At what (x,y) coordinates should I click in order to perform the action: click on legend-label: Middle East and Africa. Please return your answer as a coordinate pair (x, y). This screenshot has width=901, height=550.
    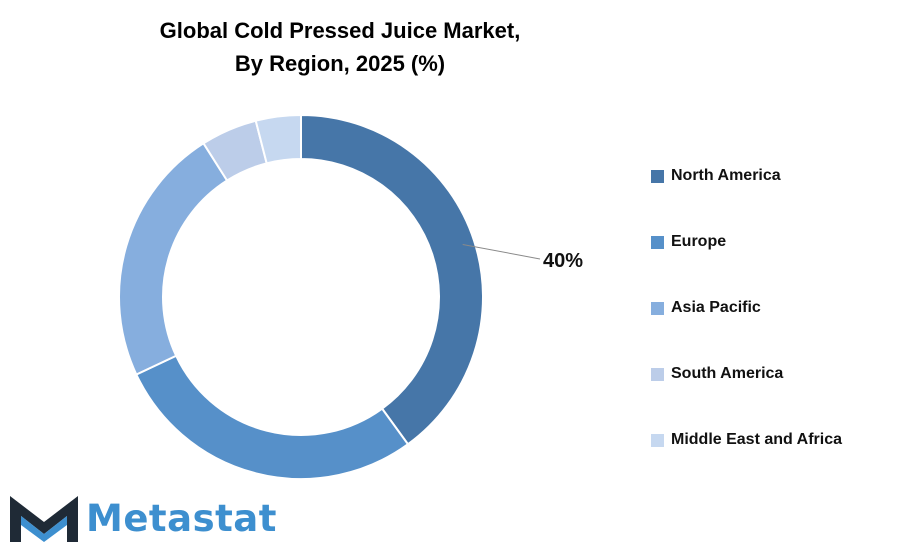
    Looking at the image, I should click on (756, 439).